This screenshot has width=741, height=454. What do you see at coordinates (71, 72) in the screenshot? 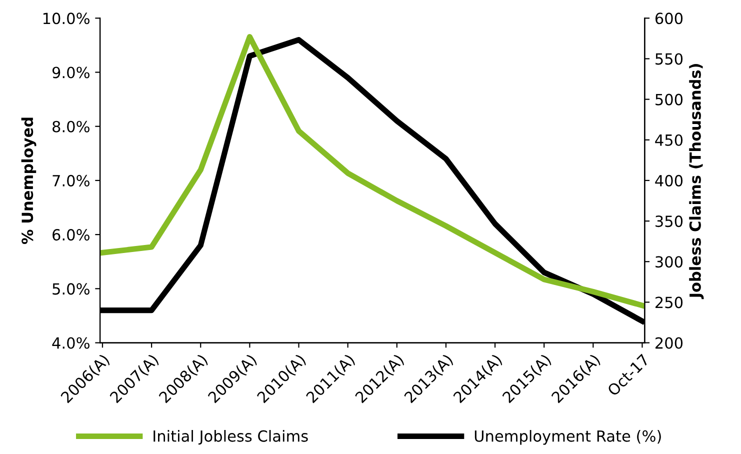
I see `y-tick-label: 9.0%` at bounding box center [71, 72].